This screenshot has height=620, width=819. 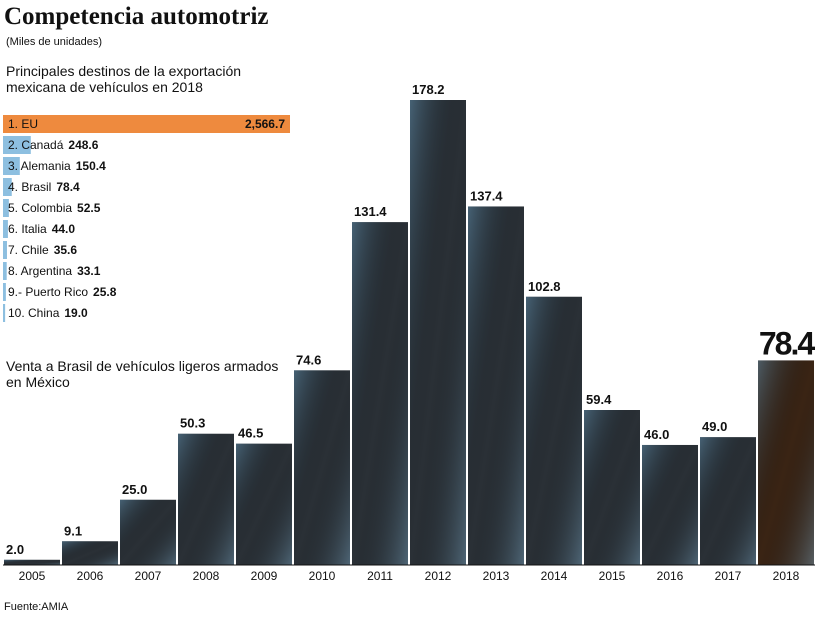 I want to click on category-label: 9.- Puerto Rico, so click(x=48, y=292).